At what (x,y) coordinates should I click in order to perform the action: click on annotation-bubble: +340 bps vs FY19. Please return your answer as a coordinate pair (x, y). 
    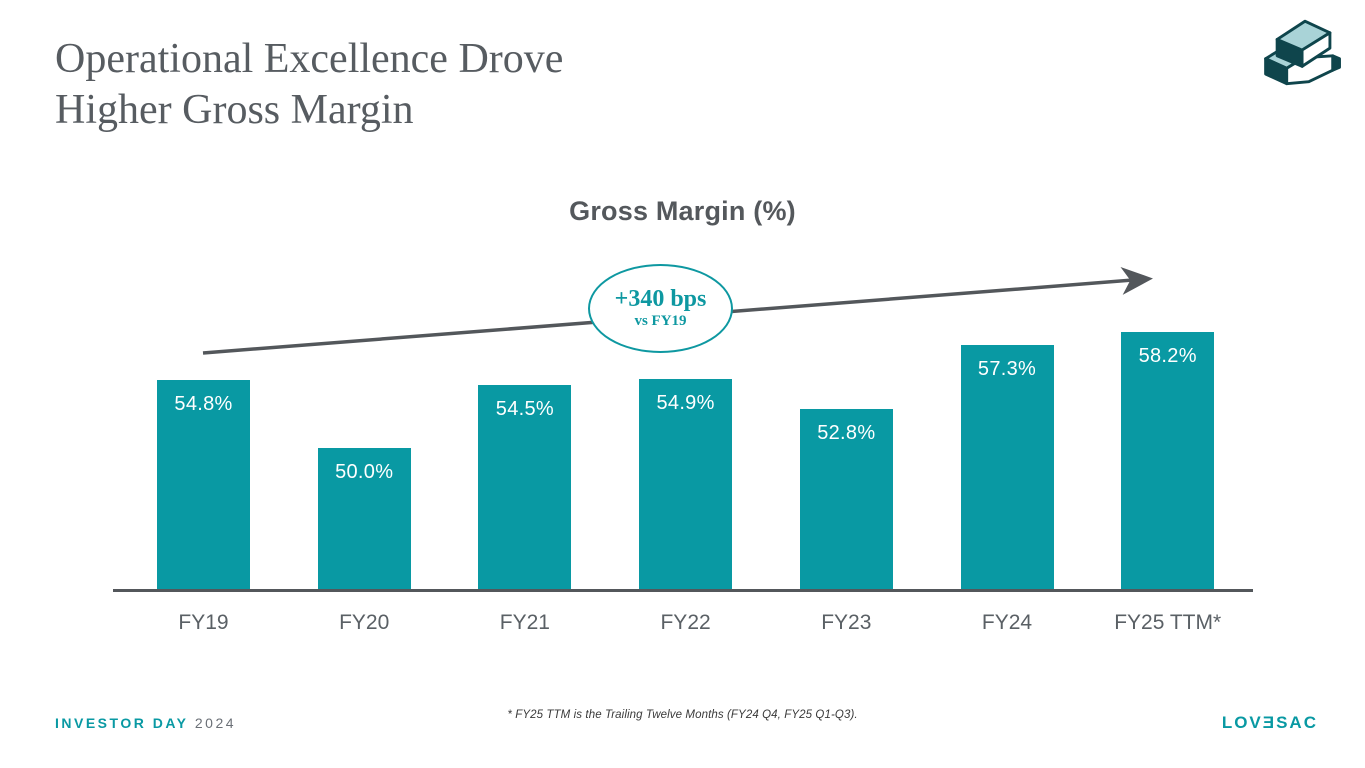
    Looking at the image, I should click on (660, 308).